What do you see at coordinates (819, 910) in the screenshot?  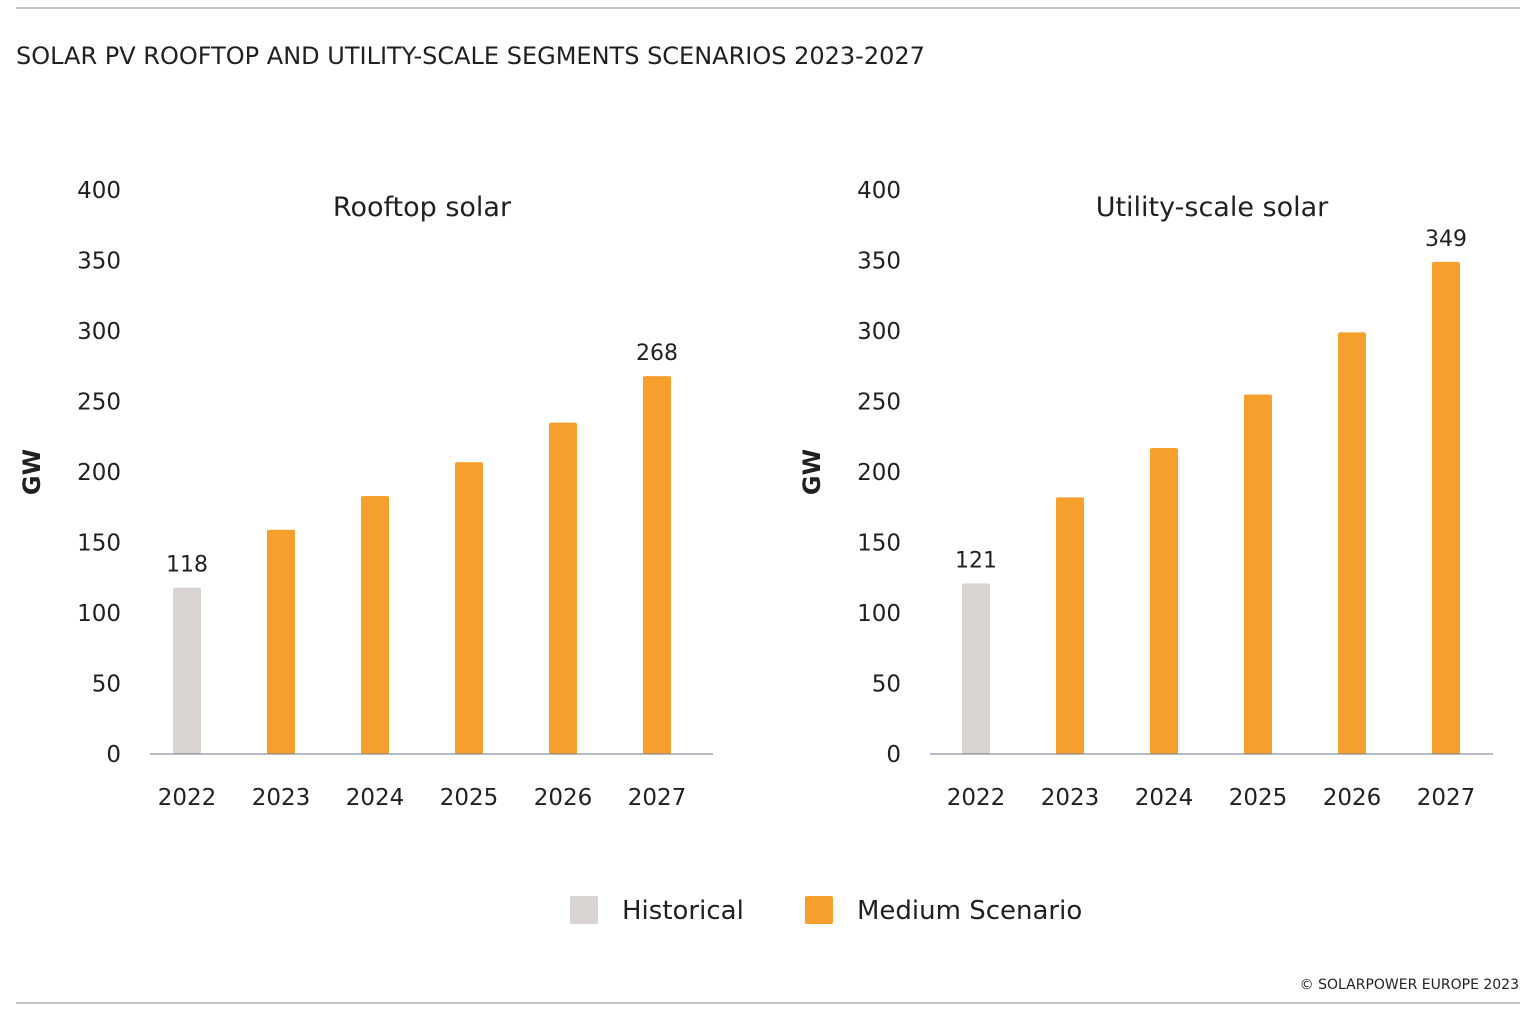 I see `legend-swatch-medium-scenario` at bounding box center [819, 910].